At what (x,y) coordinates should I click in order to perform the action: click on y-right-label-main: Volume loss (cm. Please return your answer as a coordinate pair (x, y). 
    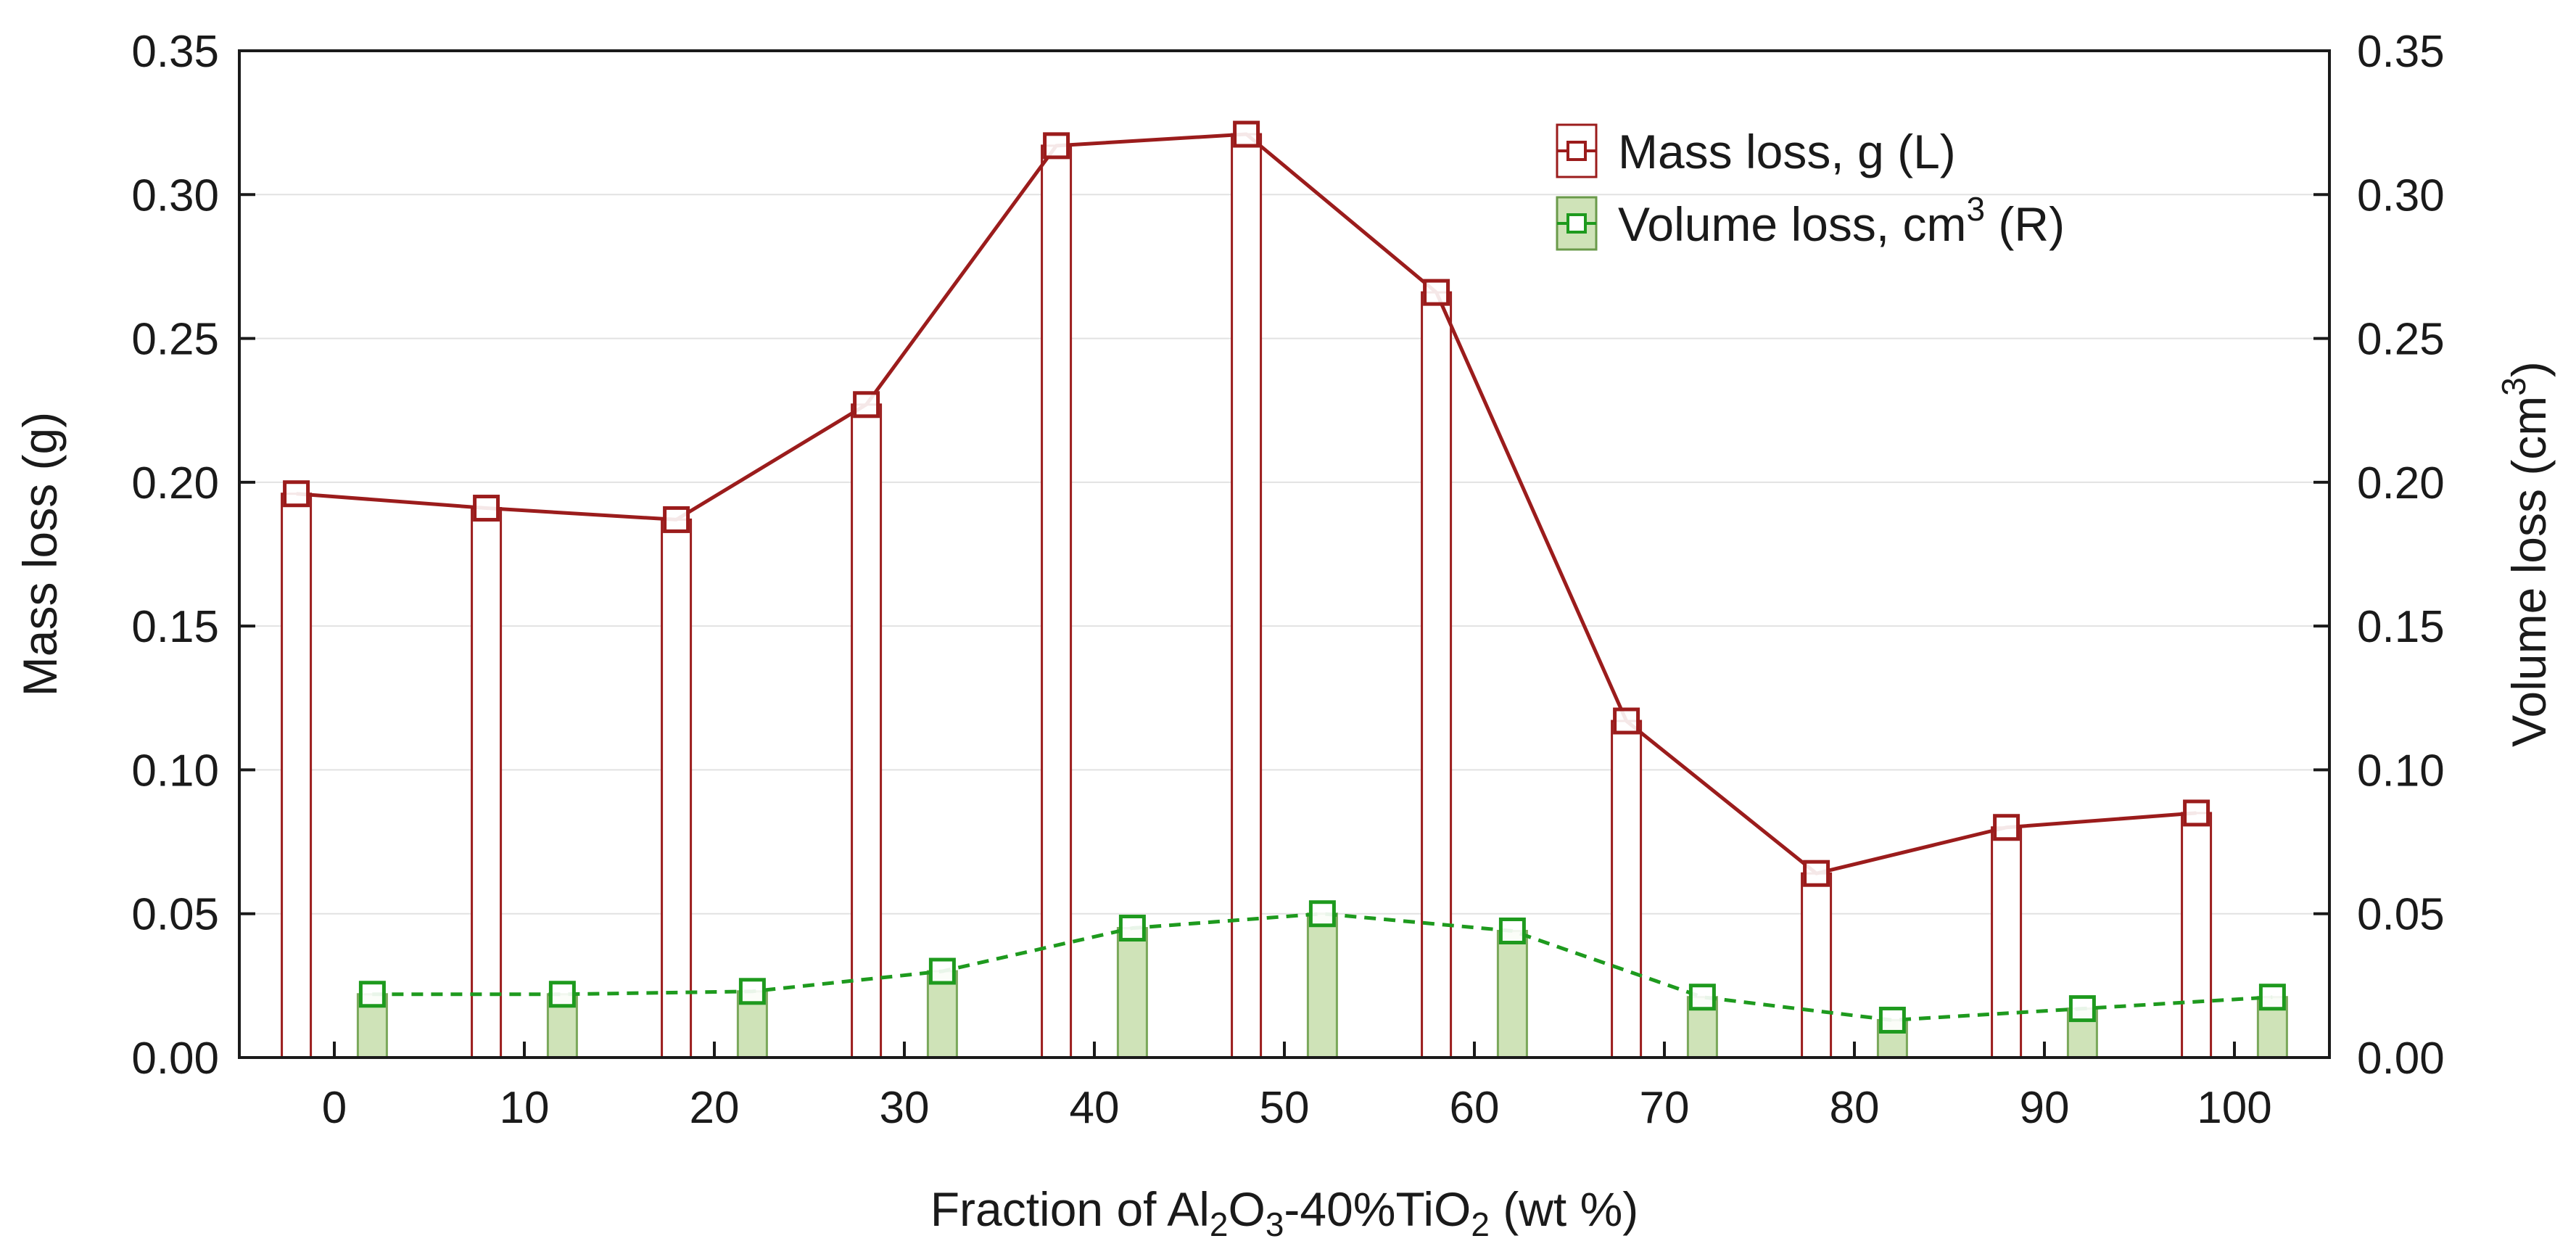
    Looking at the image, I should click on (2529, 571).